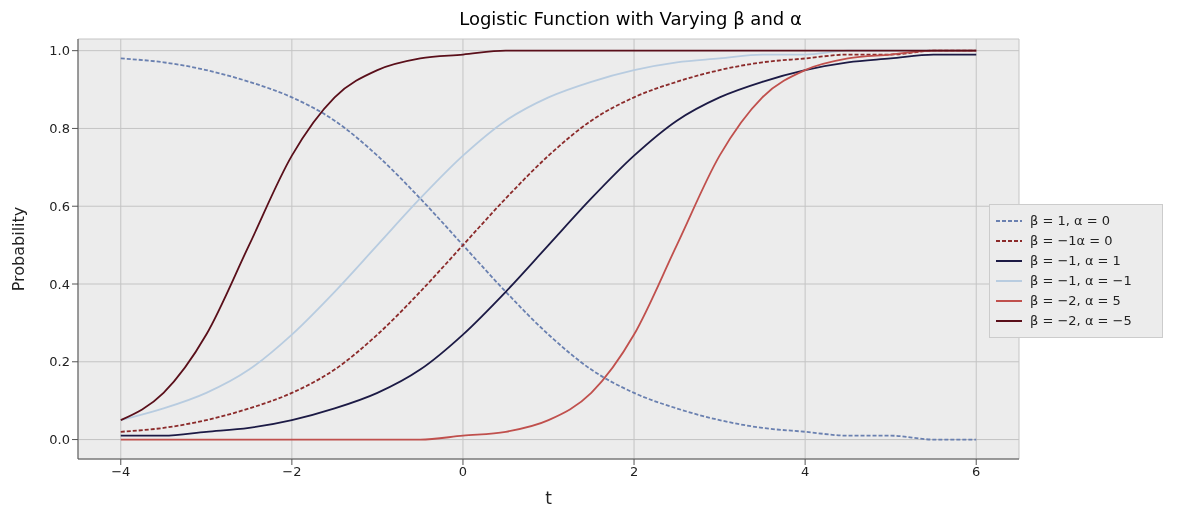  Describe the element at coordinates (59, 284) in the screenshot. I see `y-tick-label: 0.4` at that location.